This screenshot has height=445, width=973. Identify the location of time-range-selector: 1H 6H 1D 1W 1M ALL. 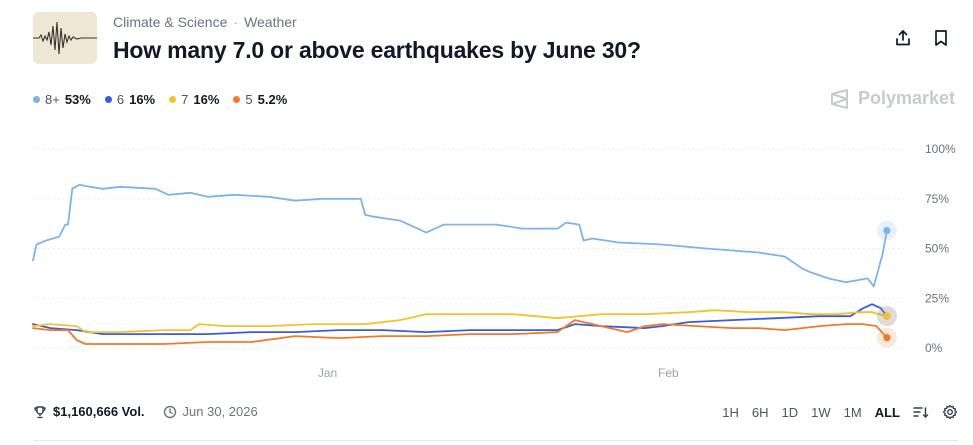
(840, 412).